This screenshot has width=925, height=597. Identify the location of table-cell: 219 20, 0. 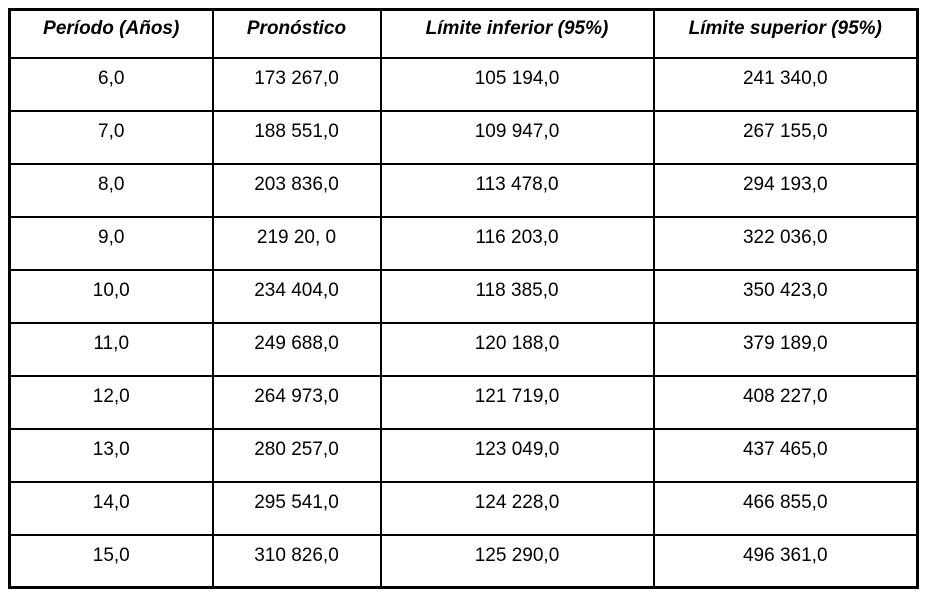
(296, 243).